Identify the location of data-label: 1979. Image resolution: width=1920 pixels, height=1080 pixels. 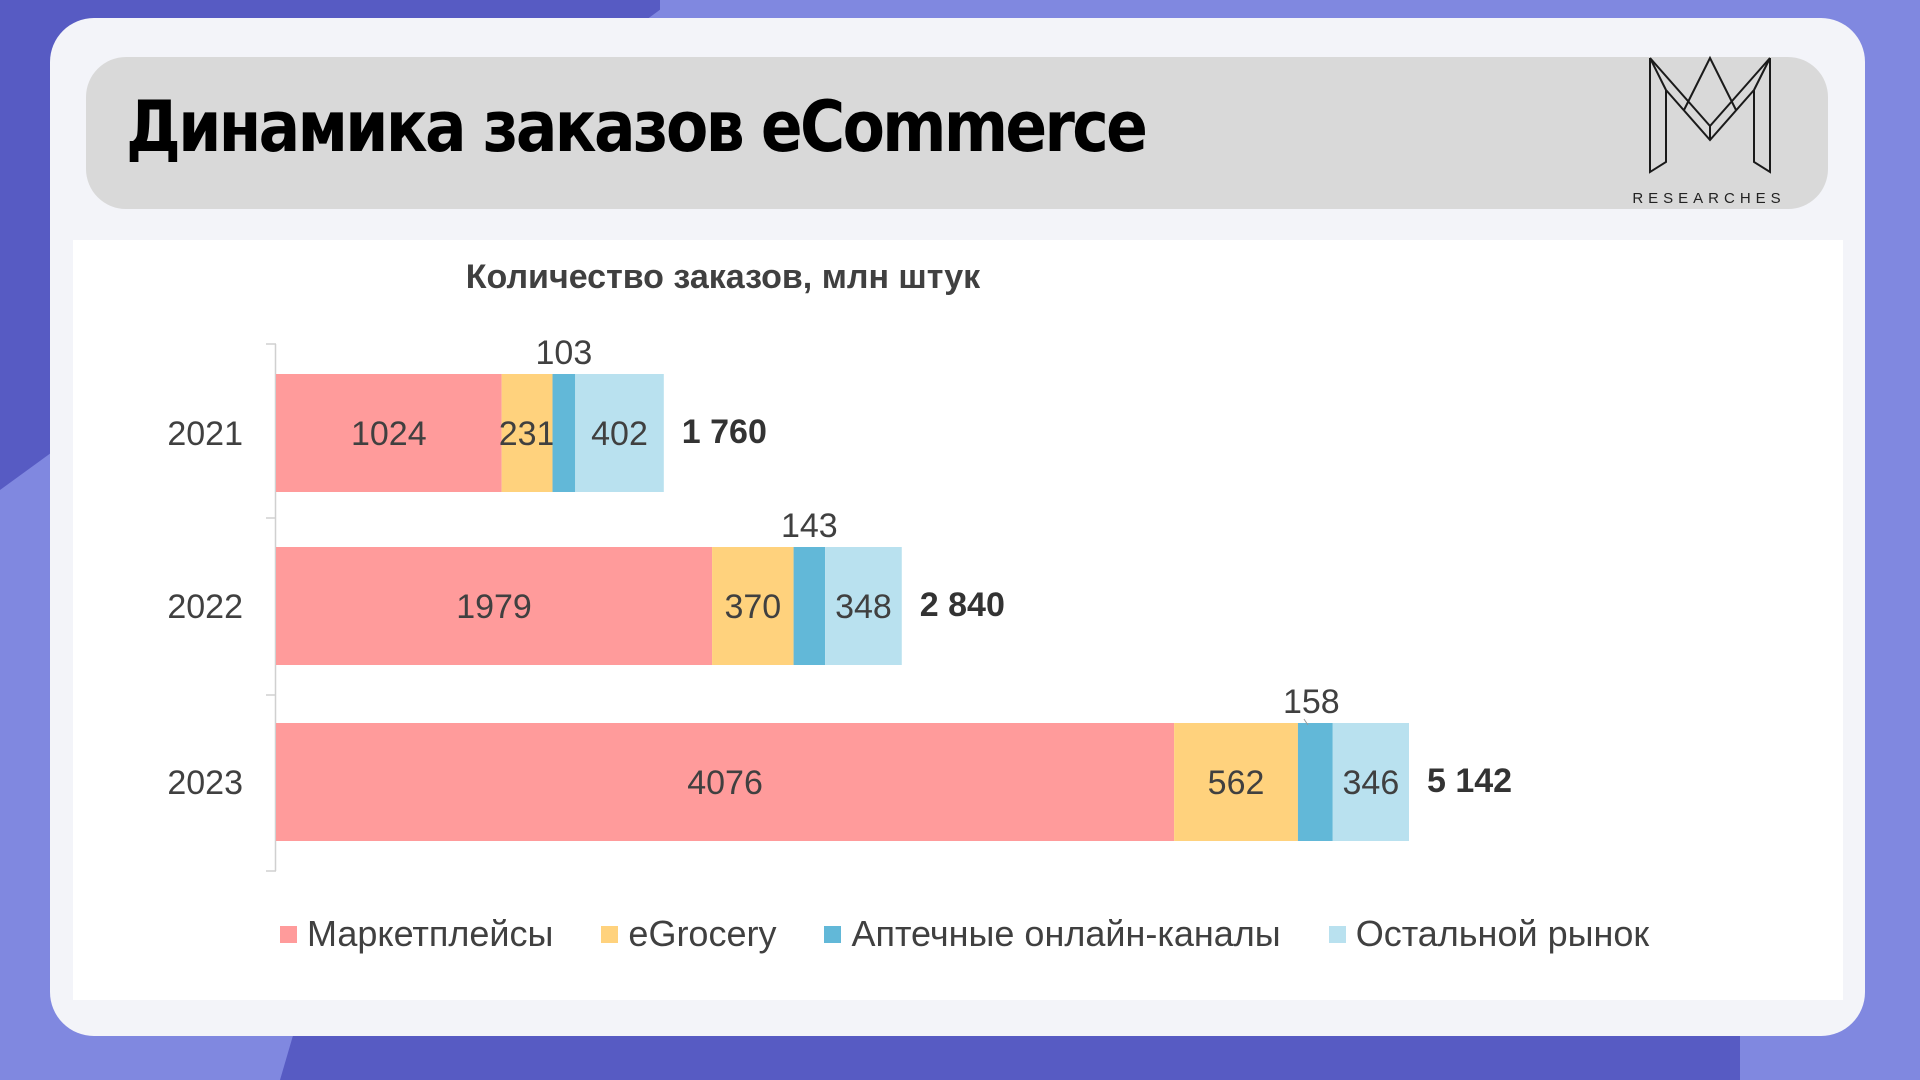
(494, 607).